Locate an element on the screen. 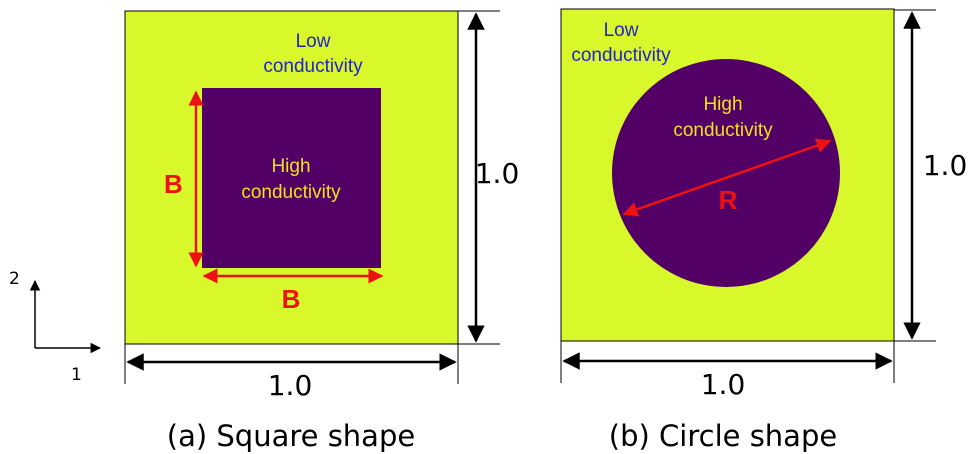 This screenshot has height=454, width=976. panel-a-high-label-line1: High is located at coordinates (290, 166).